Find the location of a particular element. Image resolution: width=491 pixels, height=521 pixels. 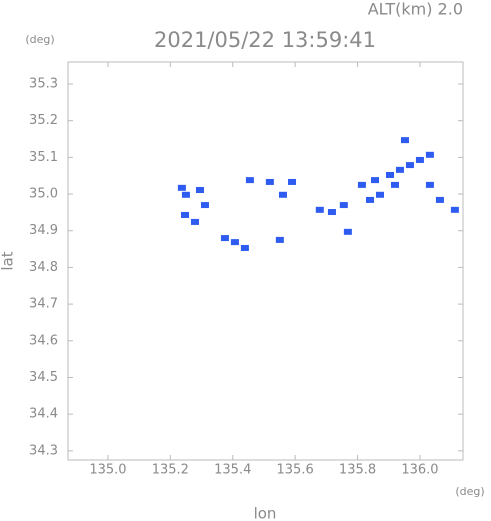

y-tick-label: 34.9 is located at coordinates (43, 230).